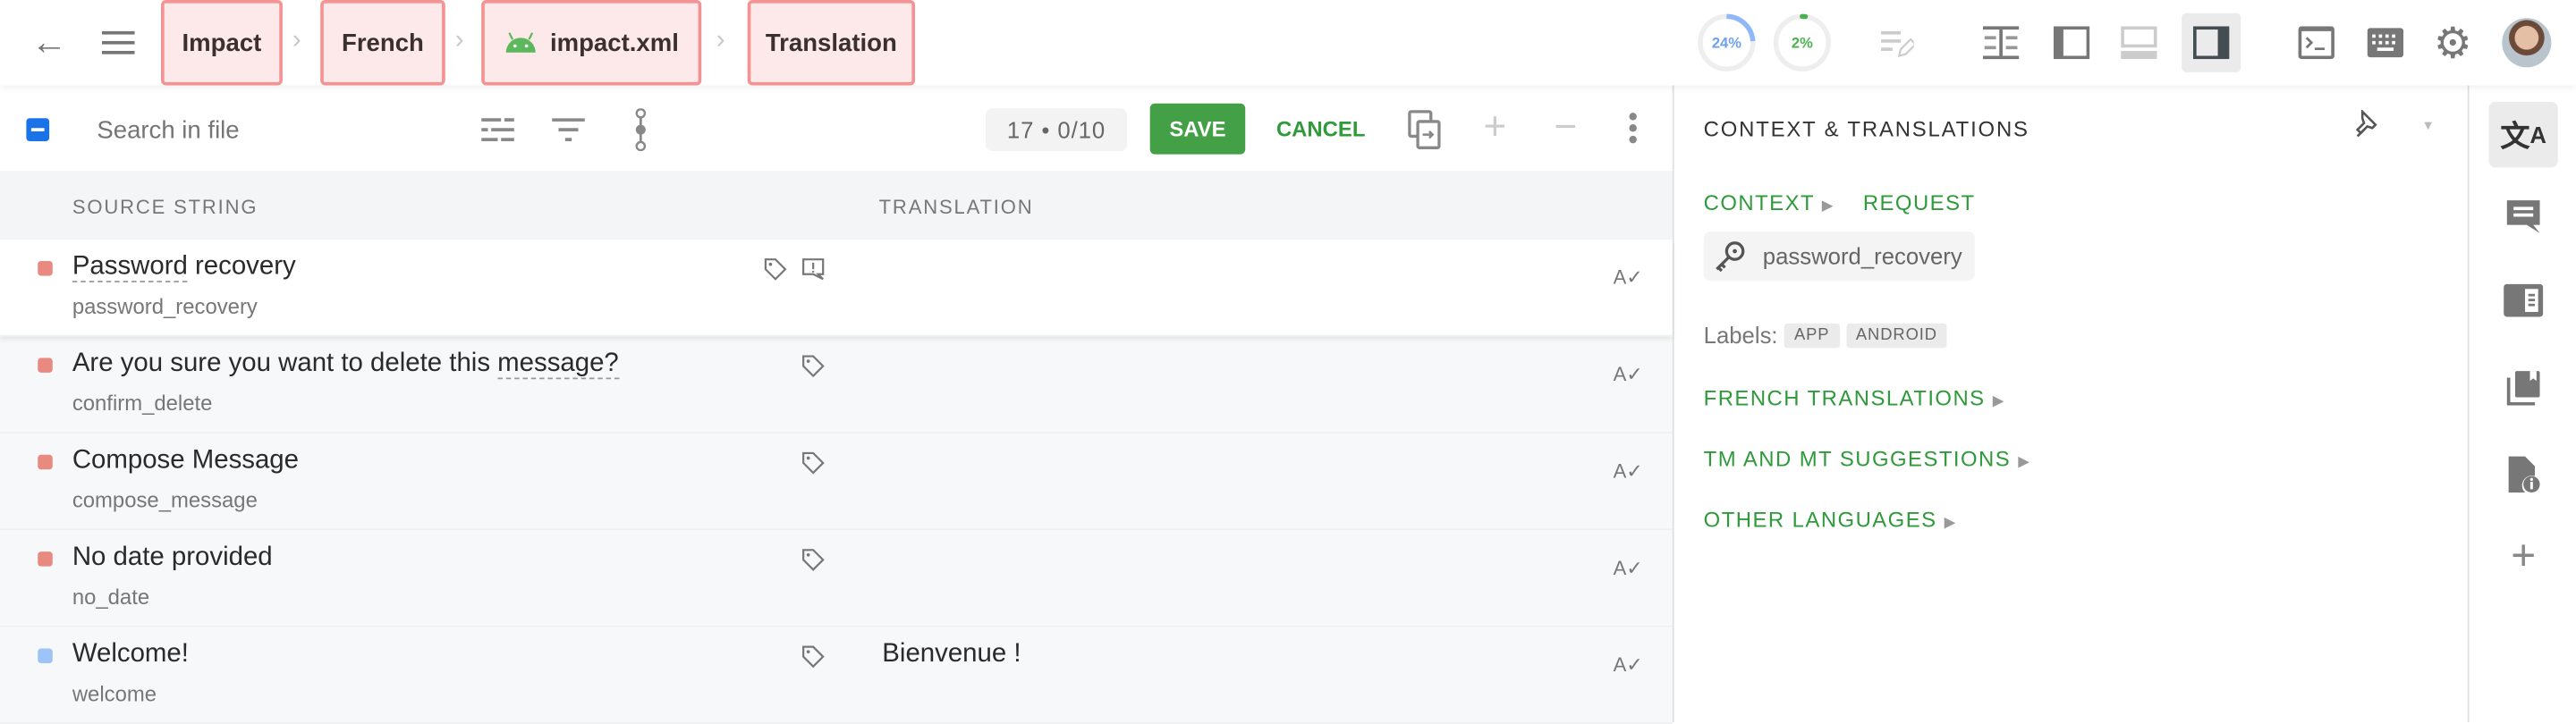 This screenshot has height=724, width=2576. I want to click on plus-icon: +, so click(1495, 127).